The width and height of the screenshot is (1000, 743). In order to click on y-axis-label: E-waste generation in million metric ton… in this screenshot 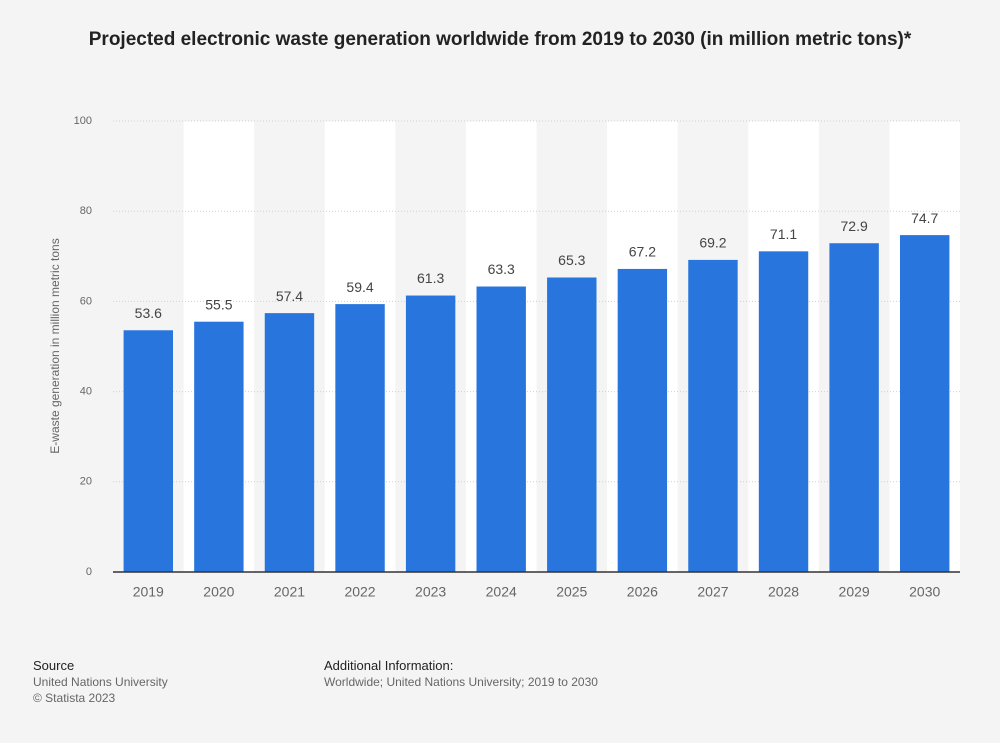, I will do `click(55, 345)`.